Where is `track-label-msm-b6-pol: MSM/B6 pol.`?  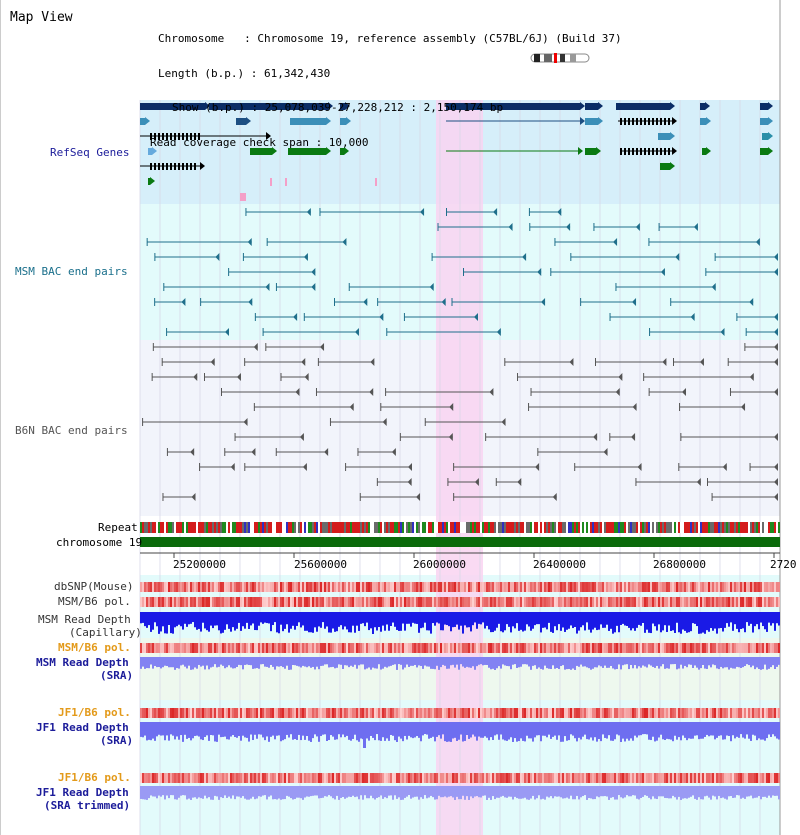 track-label-msm-b6-pol: MSM/B6 pol. is located at coordinates (94, 601).